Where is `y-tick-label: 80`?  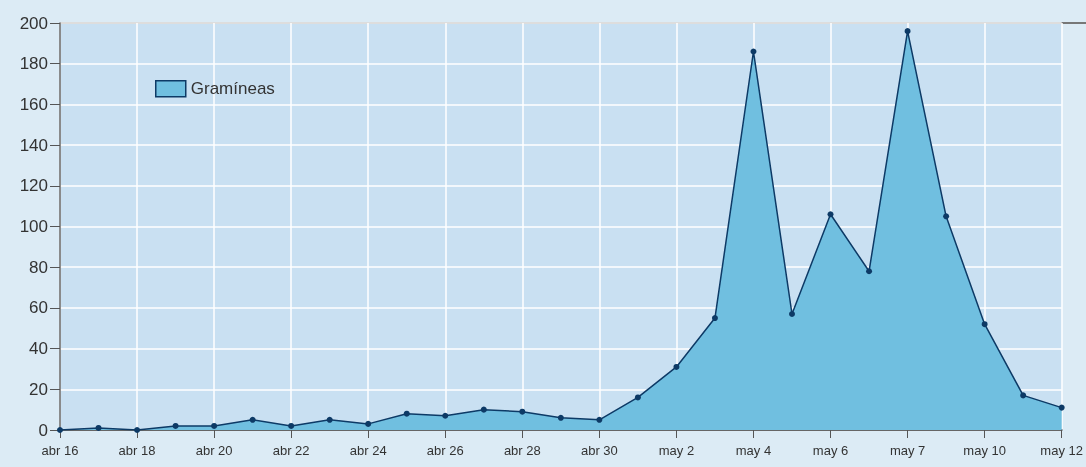 y-tick-label: 80 is located at coordinates (38, 267).